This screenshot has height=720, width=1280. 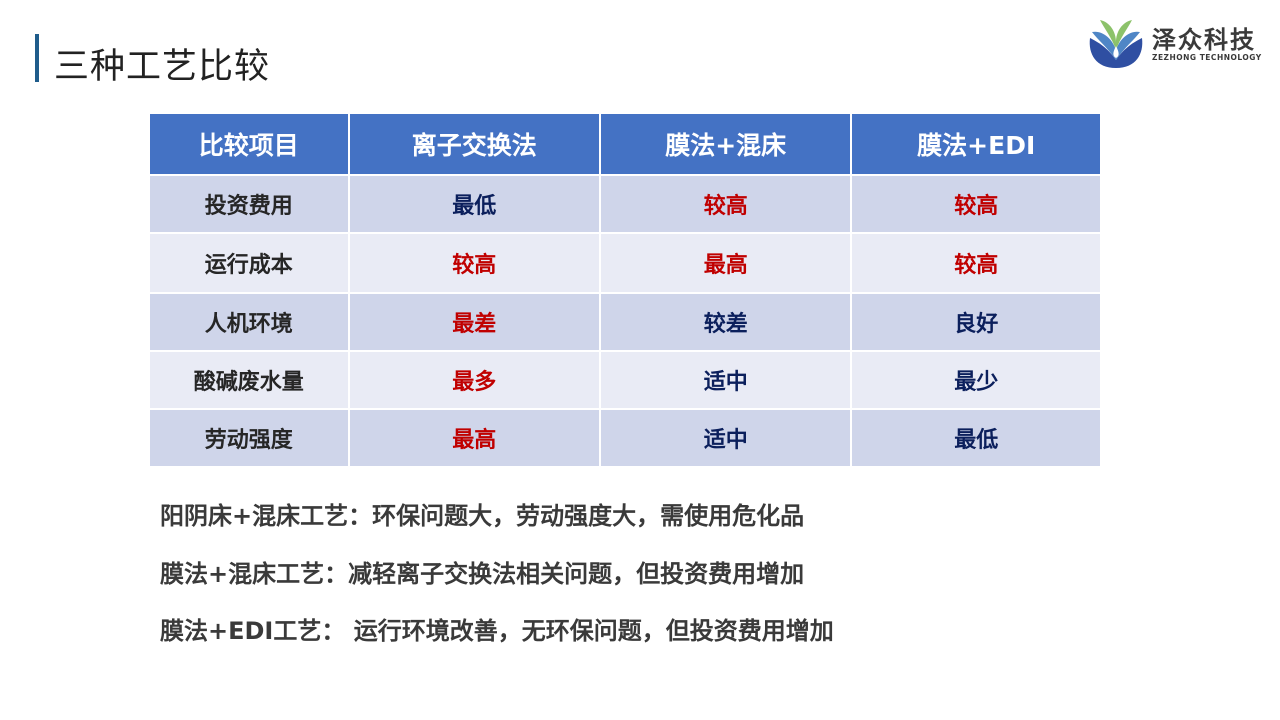 I want to click on table-cell: 较差, so click(x=725, y=322).